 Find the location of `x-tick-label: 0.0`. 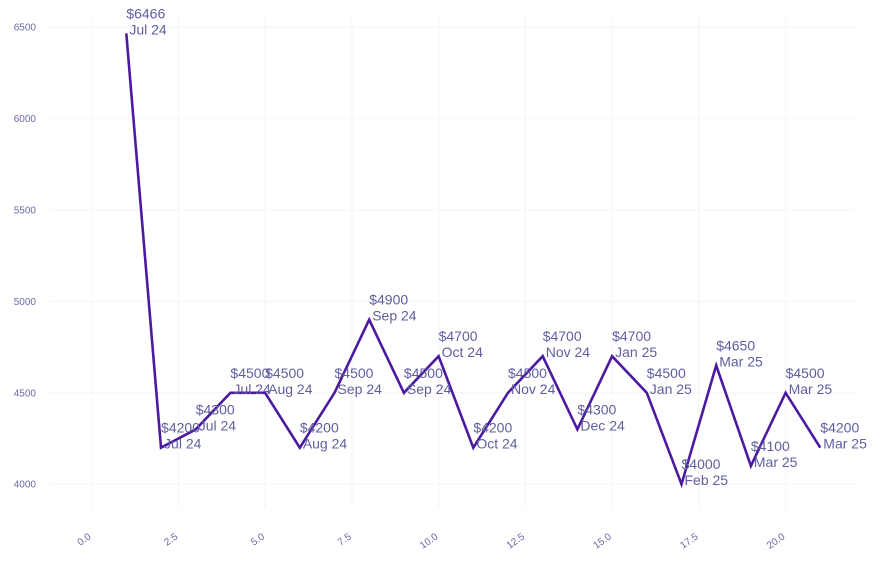

x-tick-label: 0.0 is located at coordinates (85, 539).